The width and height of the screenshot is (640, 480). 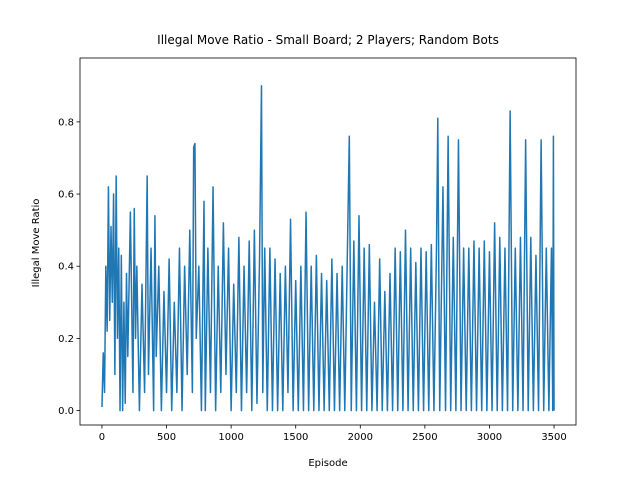 What do you see at coordinates (424, 437) in the screenshot?
I see `x-tick-label: 2500` at bounding box center [424, 437].